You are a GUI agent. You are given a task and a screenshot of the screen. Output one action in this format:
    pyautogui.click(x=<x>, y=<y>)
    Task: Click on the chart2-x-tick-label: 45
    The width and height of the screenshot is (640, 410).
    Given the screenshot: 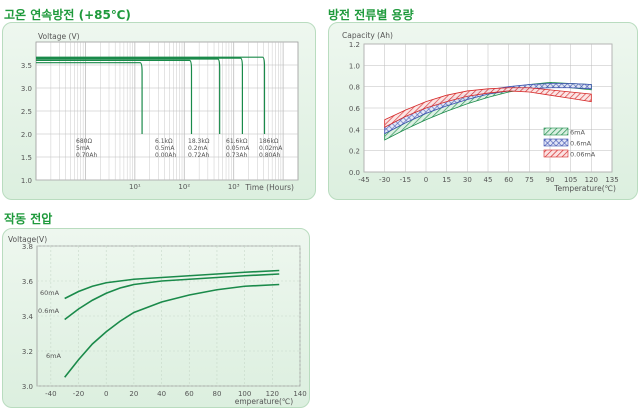 What is the action you would take?
    pyautogui.click(x=488, y=180)
    